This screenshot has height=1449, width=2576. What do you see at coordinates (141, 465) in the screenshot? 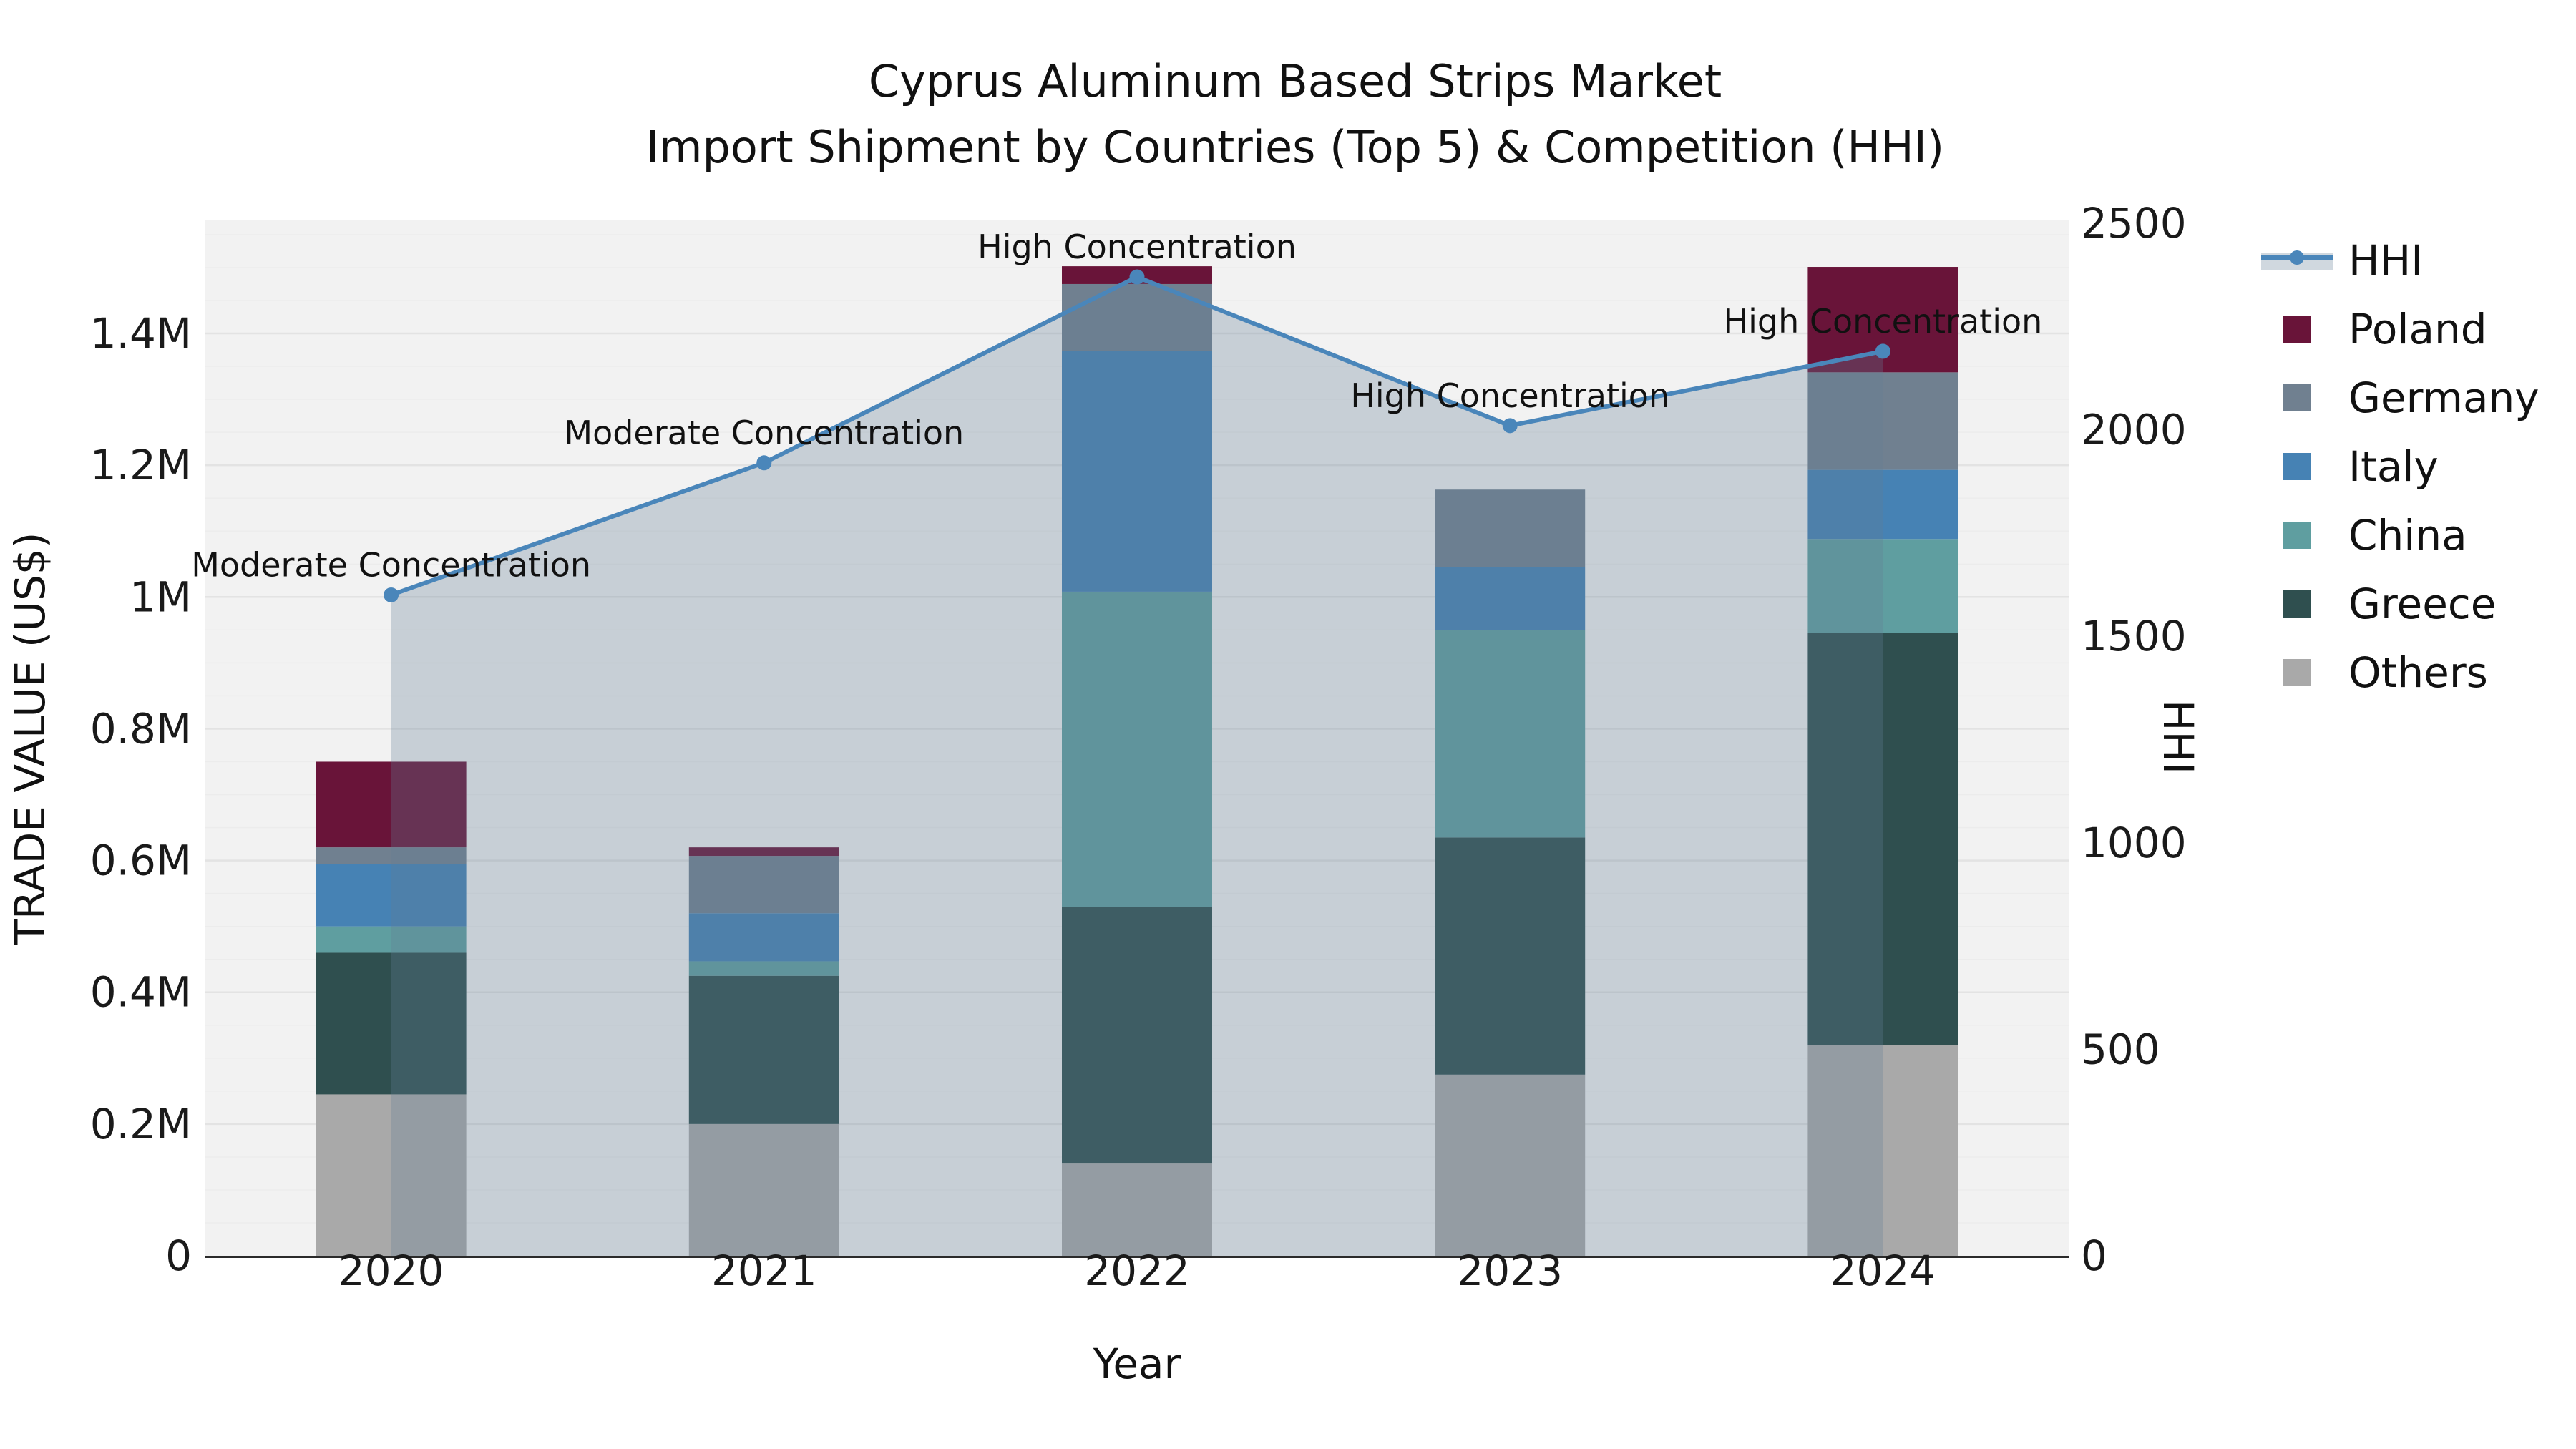
I see `left-tick-label: 1.2M` at bounding box center [141, 465].